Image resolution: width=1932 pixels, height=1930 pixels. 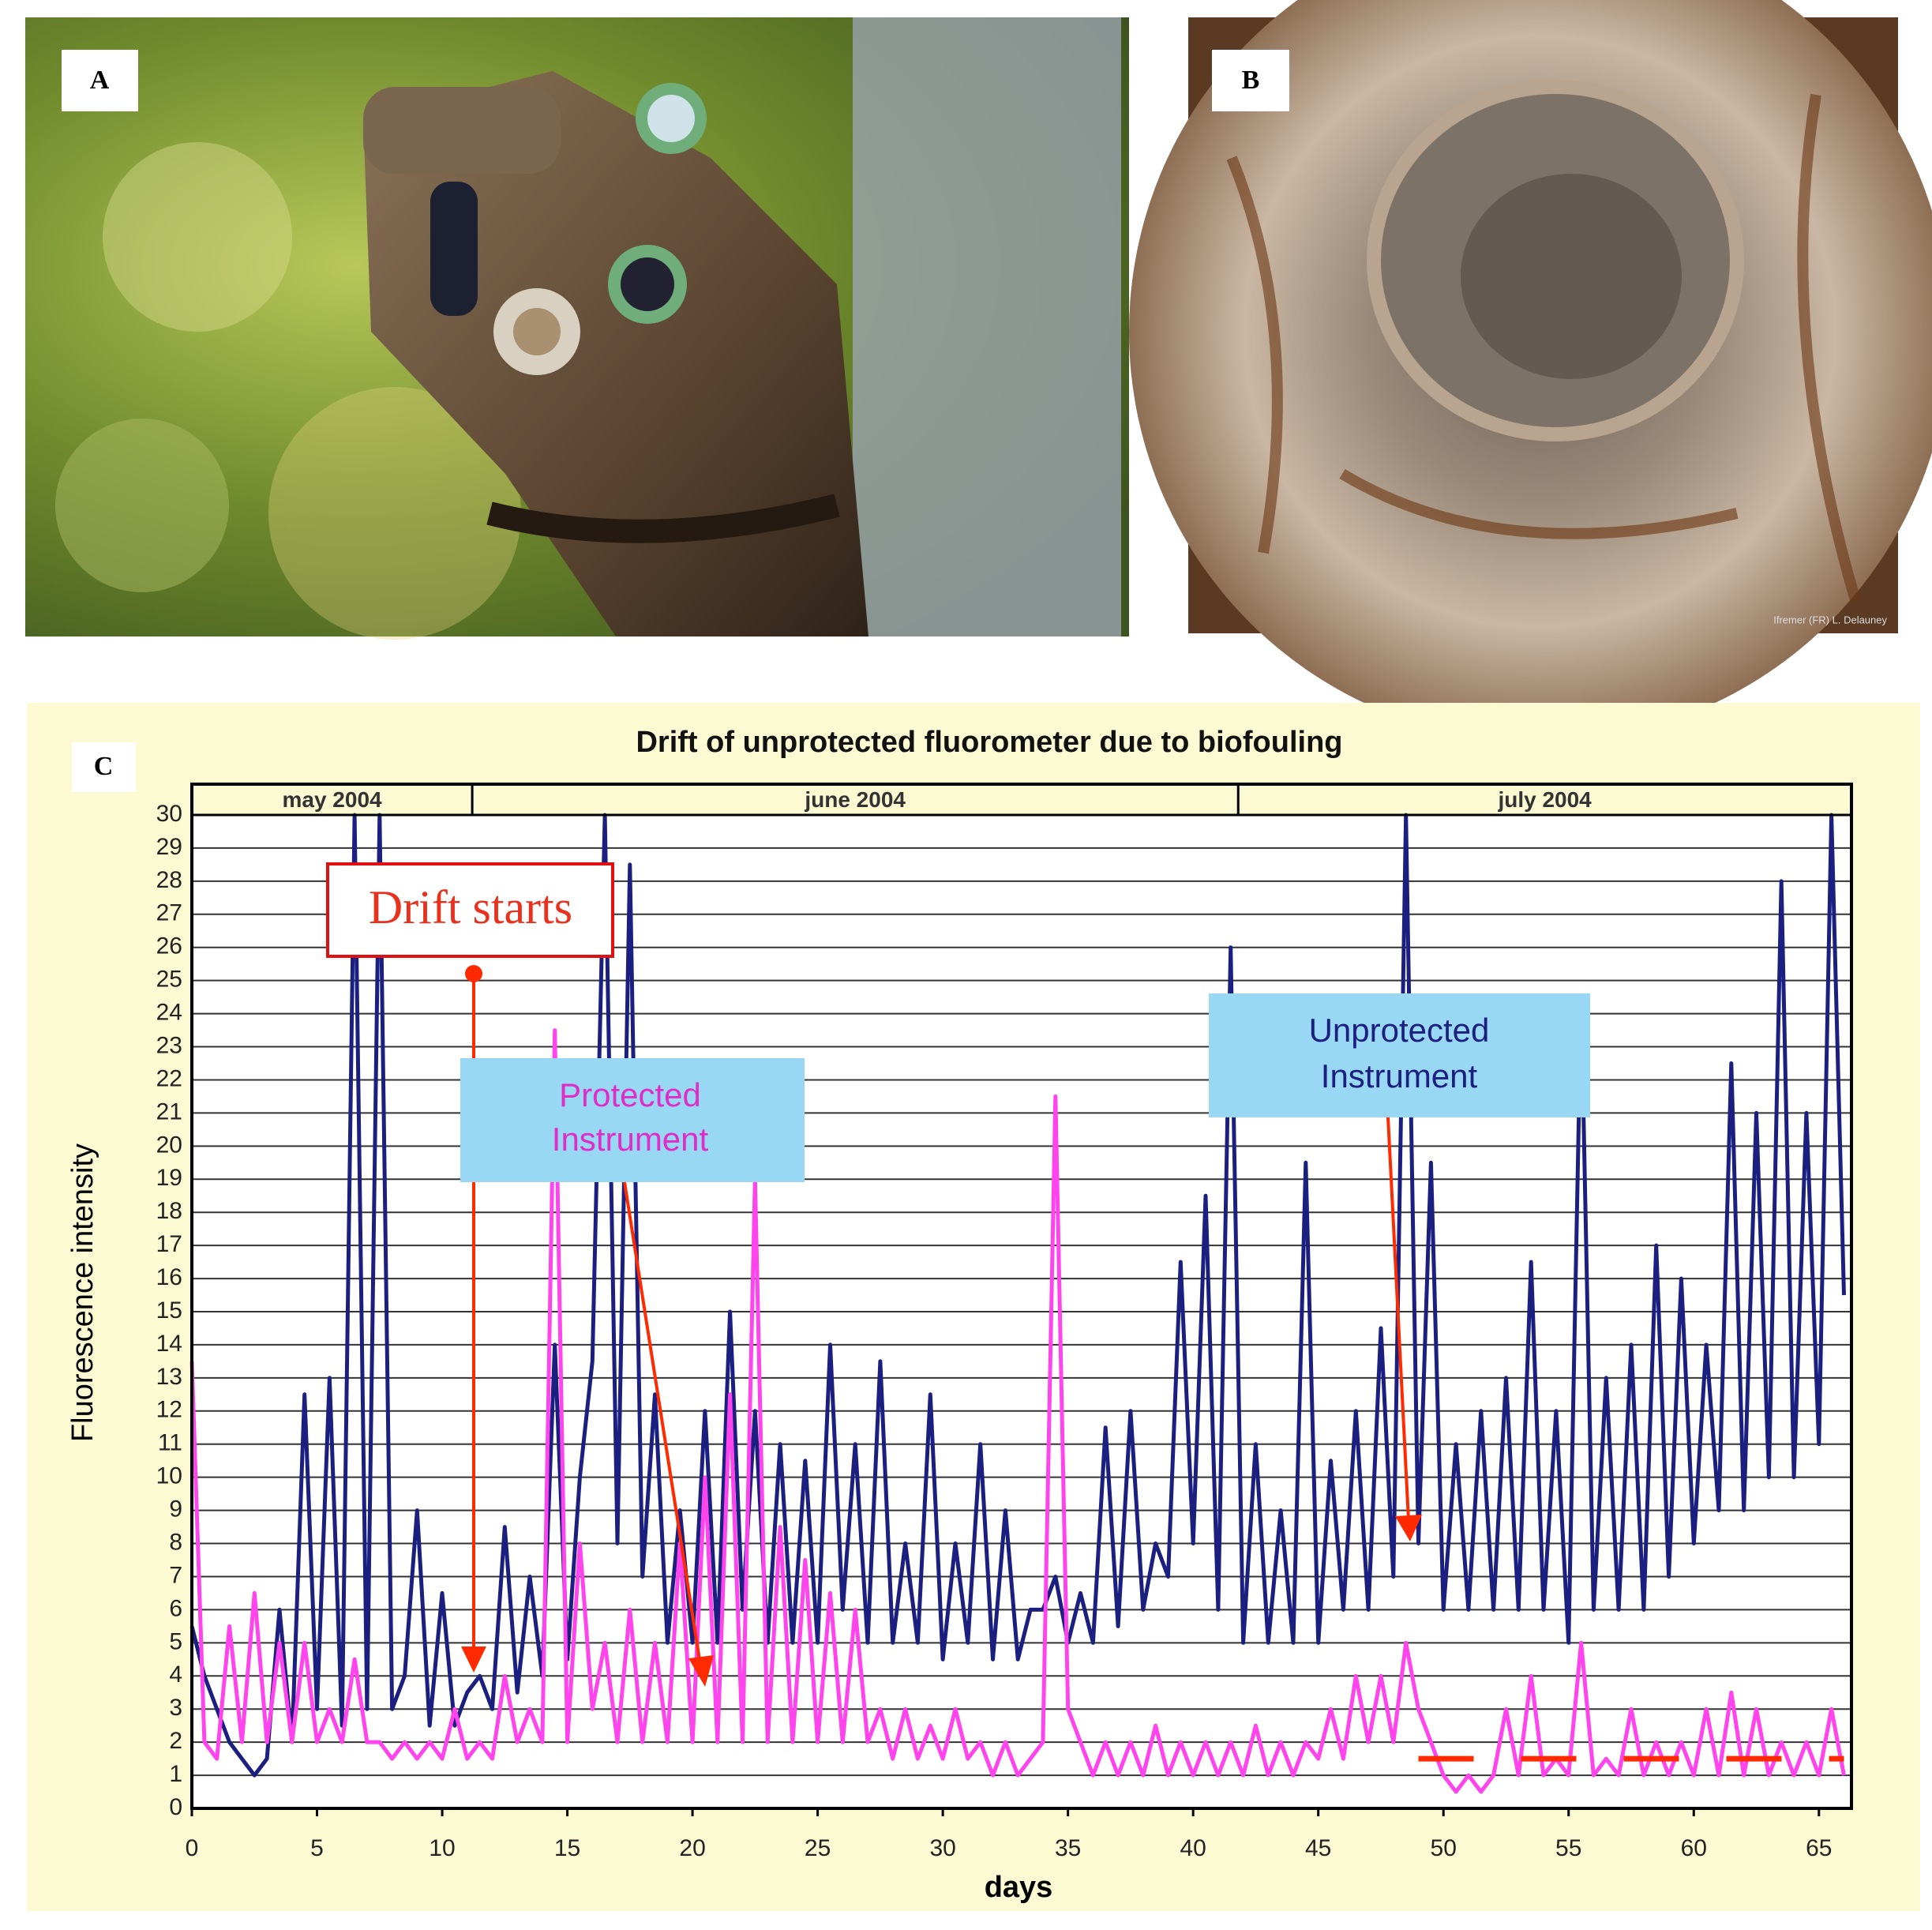 What do you see at coordinates (169, 1244) in the screenshot?
I see `y-tick-label: 17` at bounding box center [169, 1244].